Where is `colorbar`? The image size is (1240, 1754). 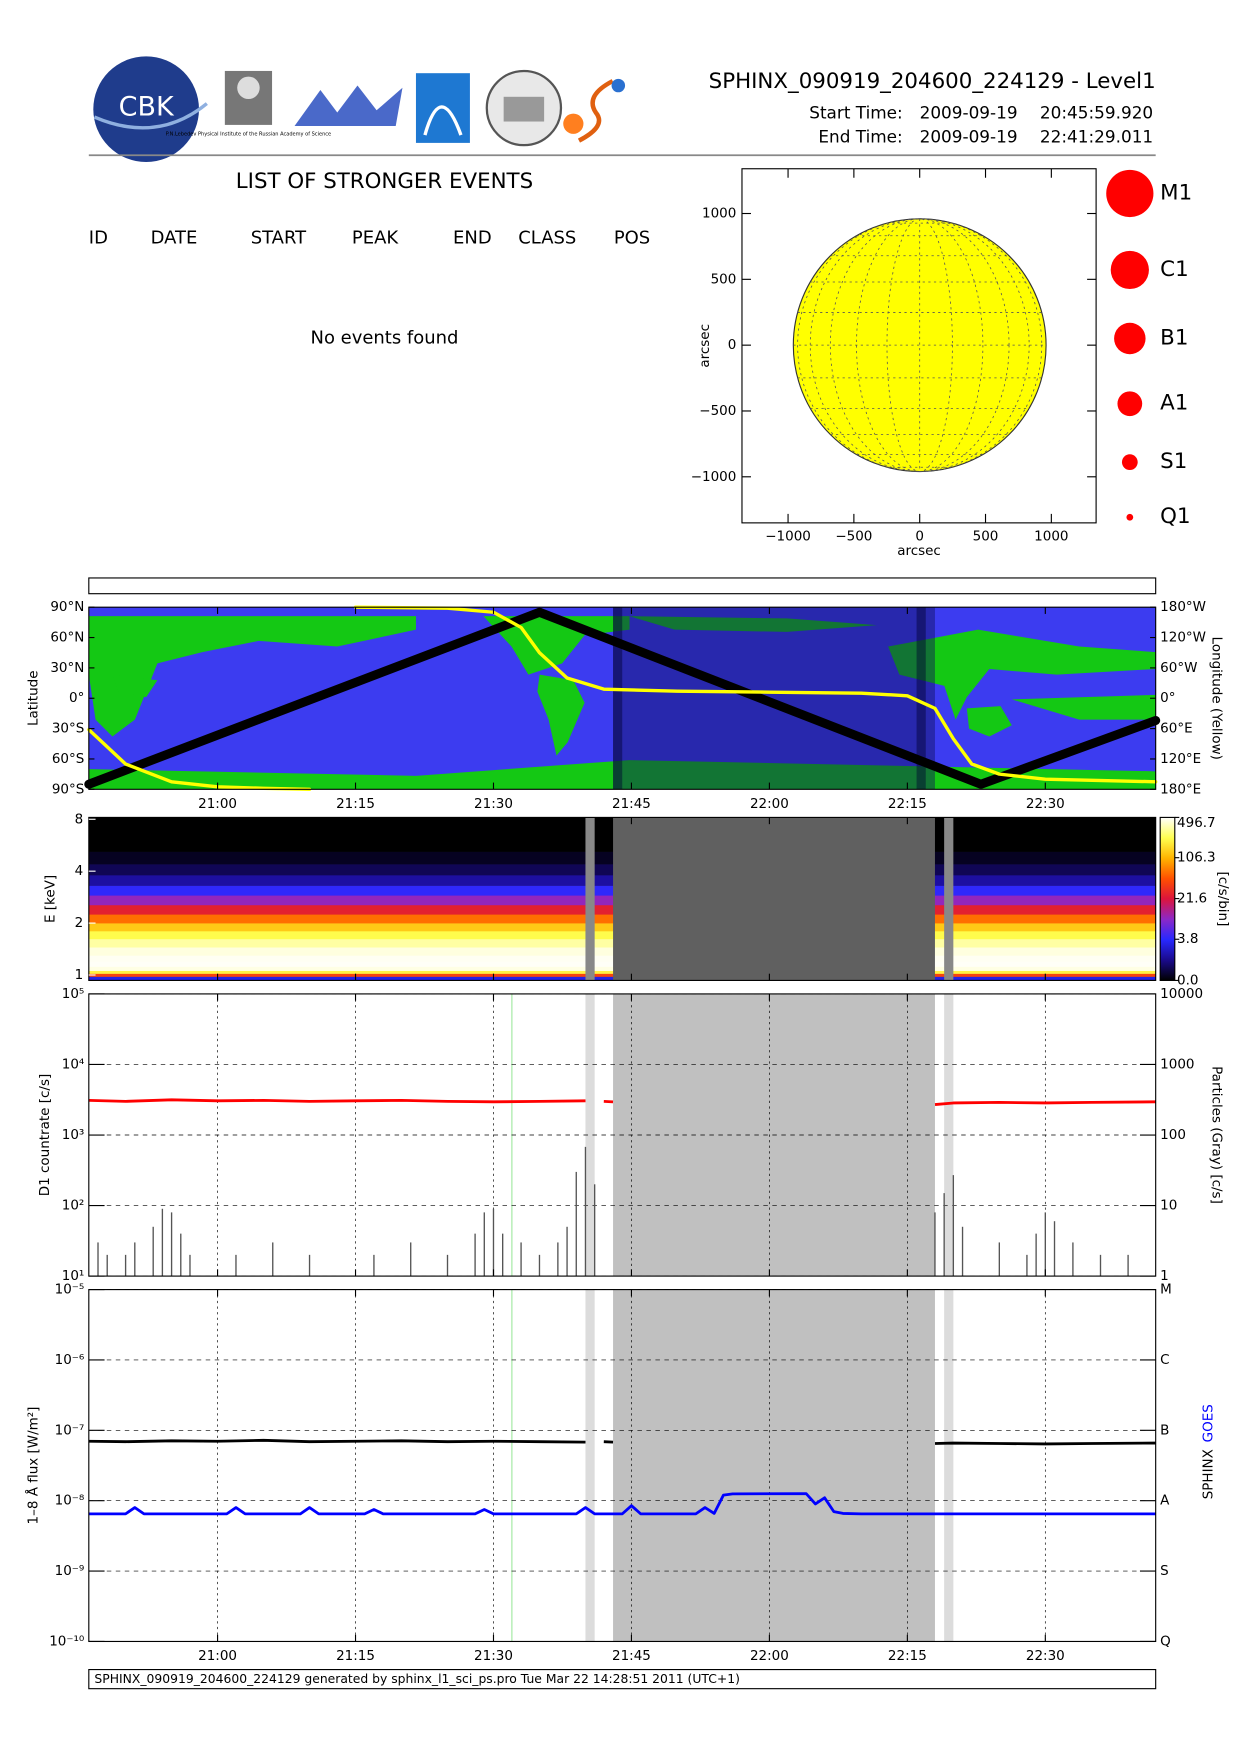
colorbar is located at coordinates (1167, 898).